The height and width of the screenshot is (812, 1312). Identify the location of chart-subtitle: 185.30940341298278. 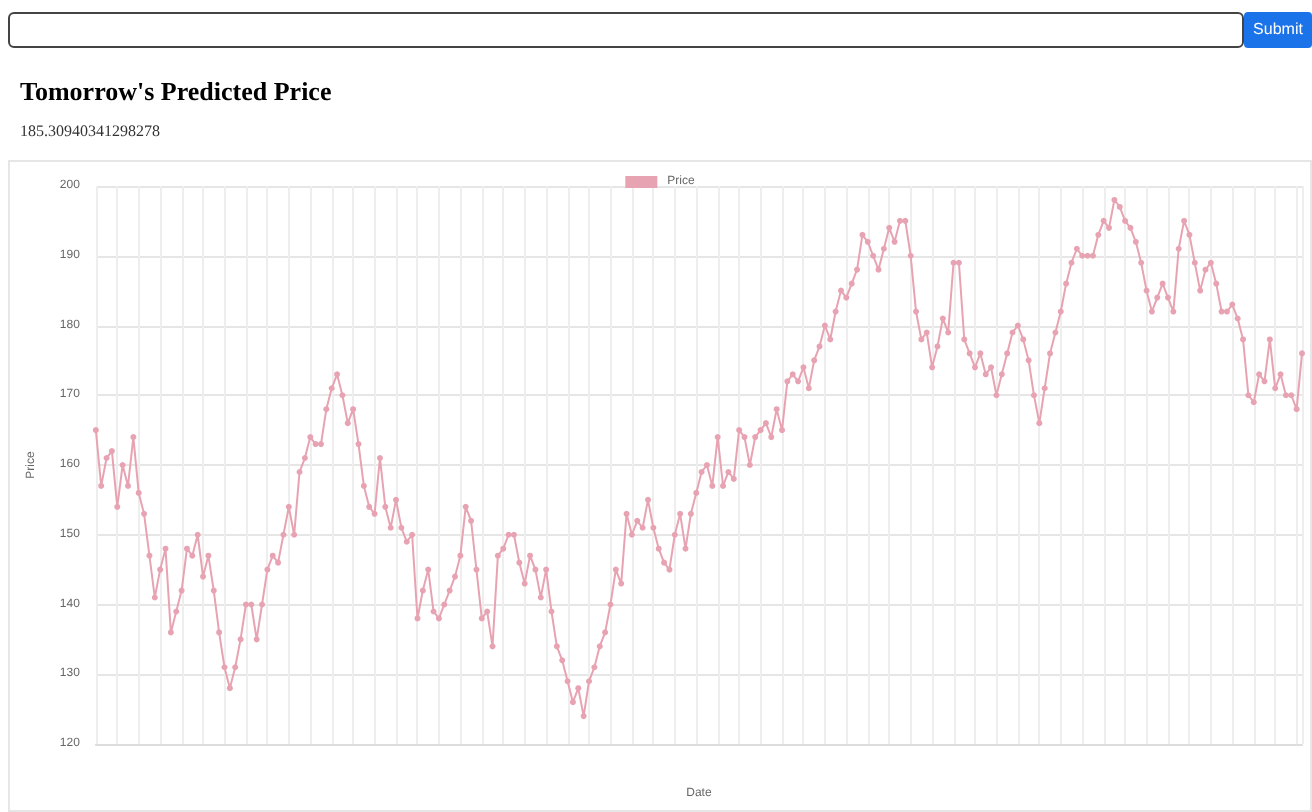
(90, 131).